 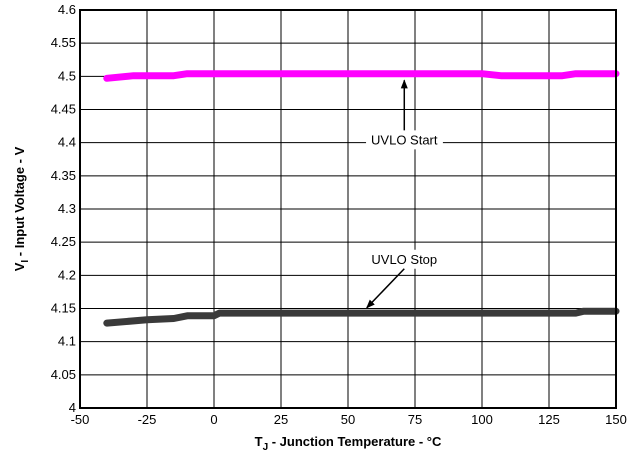 What do you see at coordinates (19, 202) in the screenshot?
I see `y-axis-label-rest: - Input Voltage - V` at bounding box center [19, 202].